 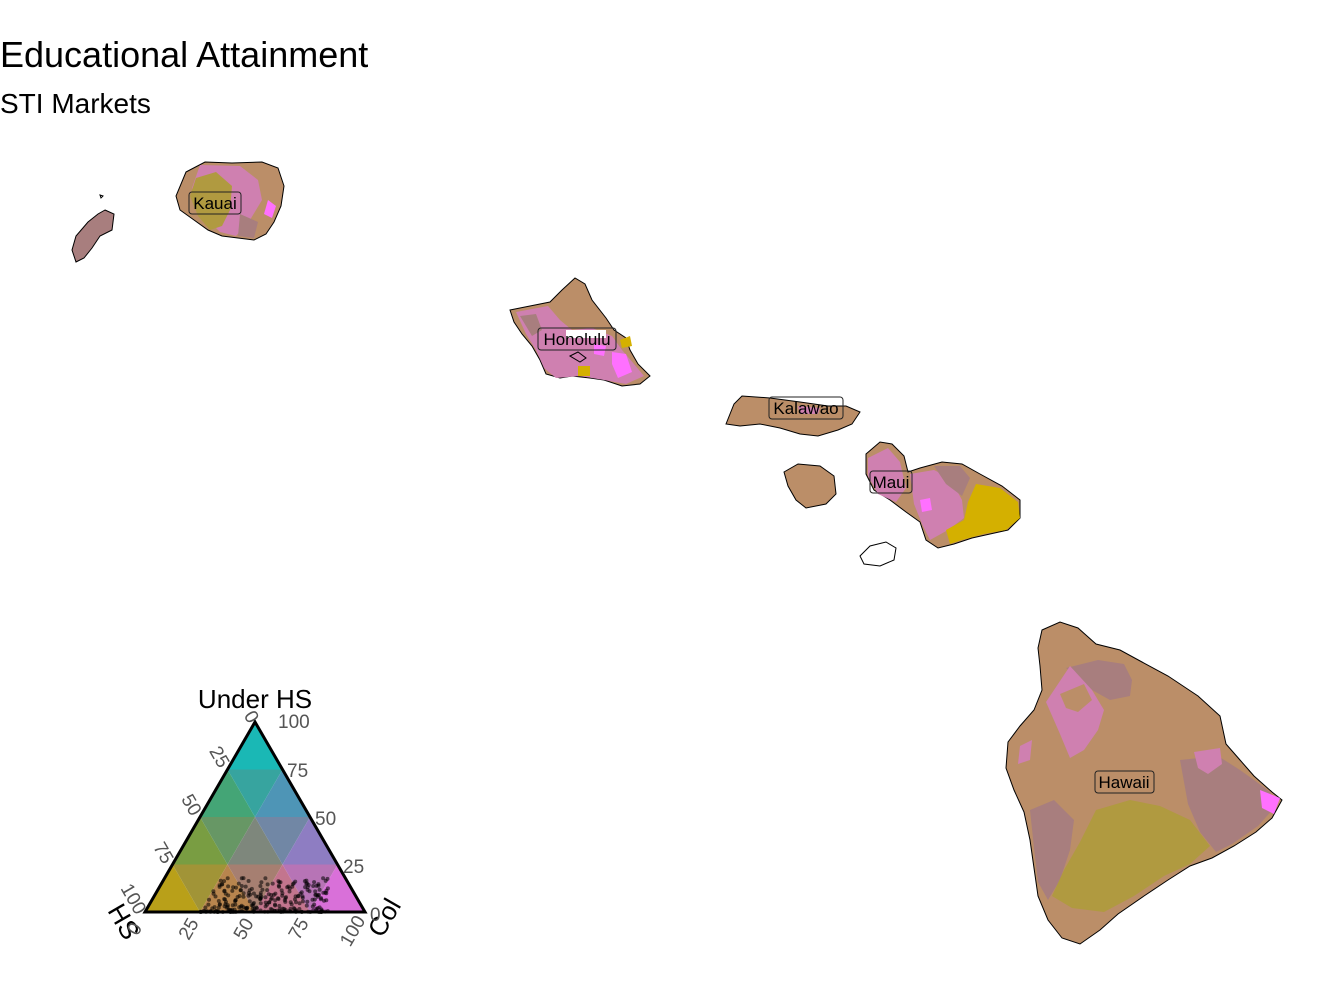 What do you see at coordinates (810, 486) in the screenshot?
I see `island-lanai` at bounding box center [810, 486].